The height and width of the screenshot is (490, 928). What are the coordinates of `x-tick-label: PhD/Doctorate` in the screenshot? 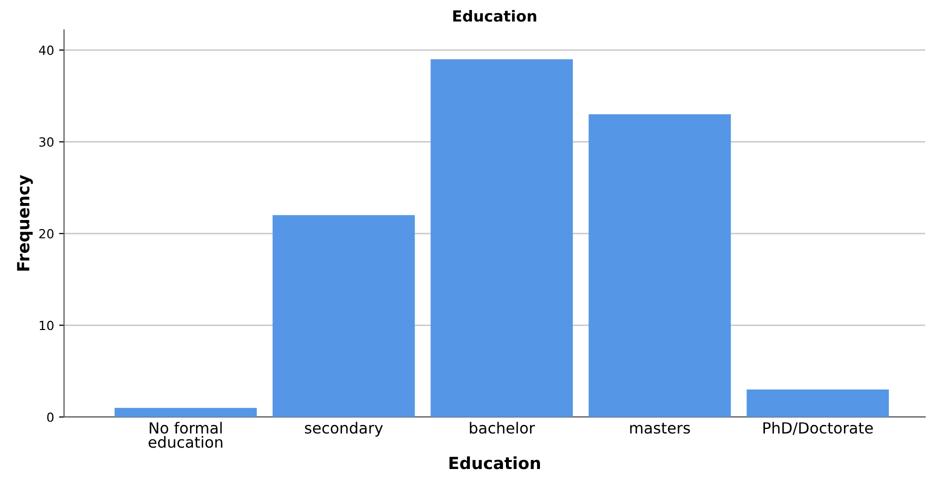 It's located at (818, 428).